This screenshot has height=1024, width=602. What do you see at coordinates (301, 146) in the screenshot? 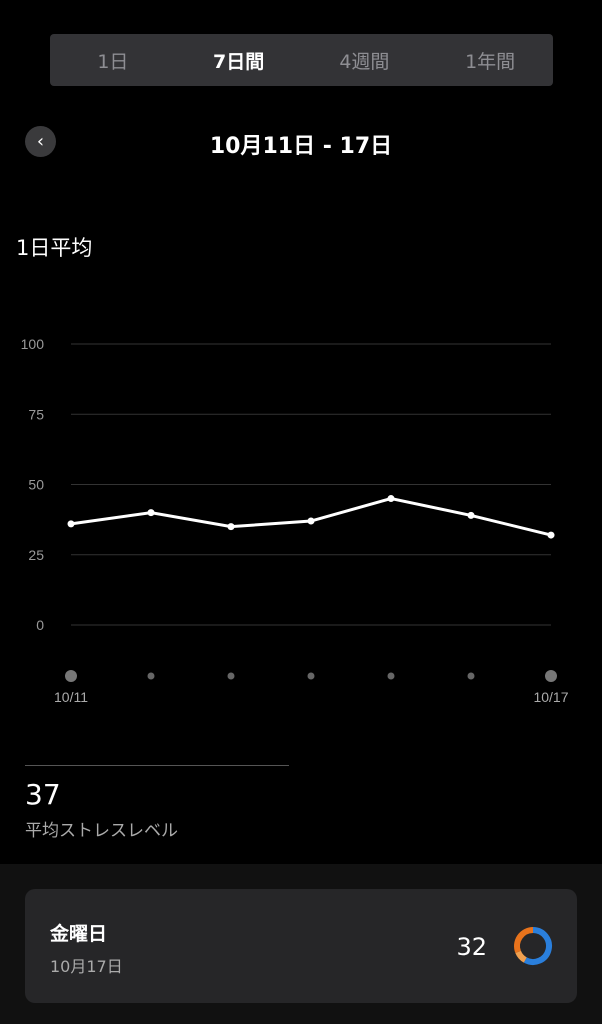
I see `date-range-title: 10月11日 - 17日` at bounding box center [301, 146].